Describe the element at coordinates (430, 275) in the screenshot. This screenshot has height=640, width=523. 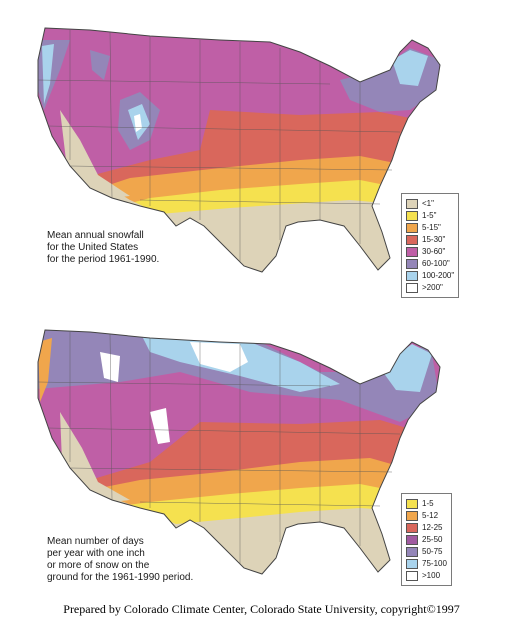
I see `legend-item: 100-200"` at that location.